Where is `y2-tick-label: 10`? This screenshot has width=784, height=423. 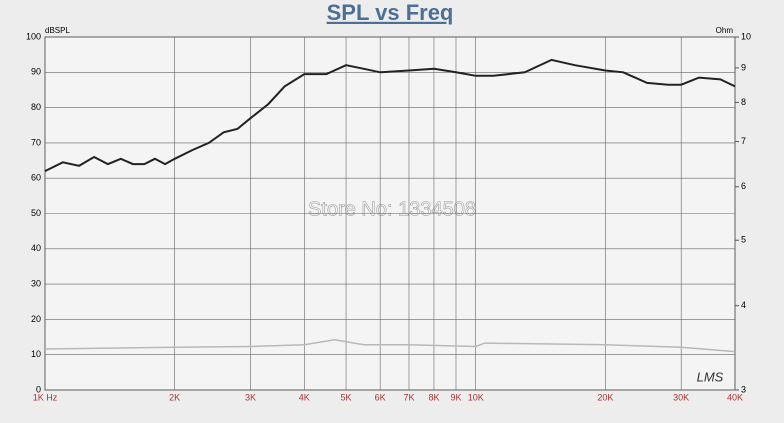 y2-tick-label: 10 is located at coordinates (746, 36).